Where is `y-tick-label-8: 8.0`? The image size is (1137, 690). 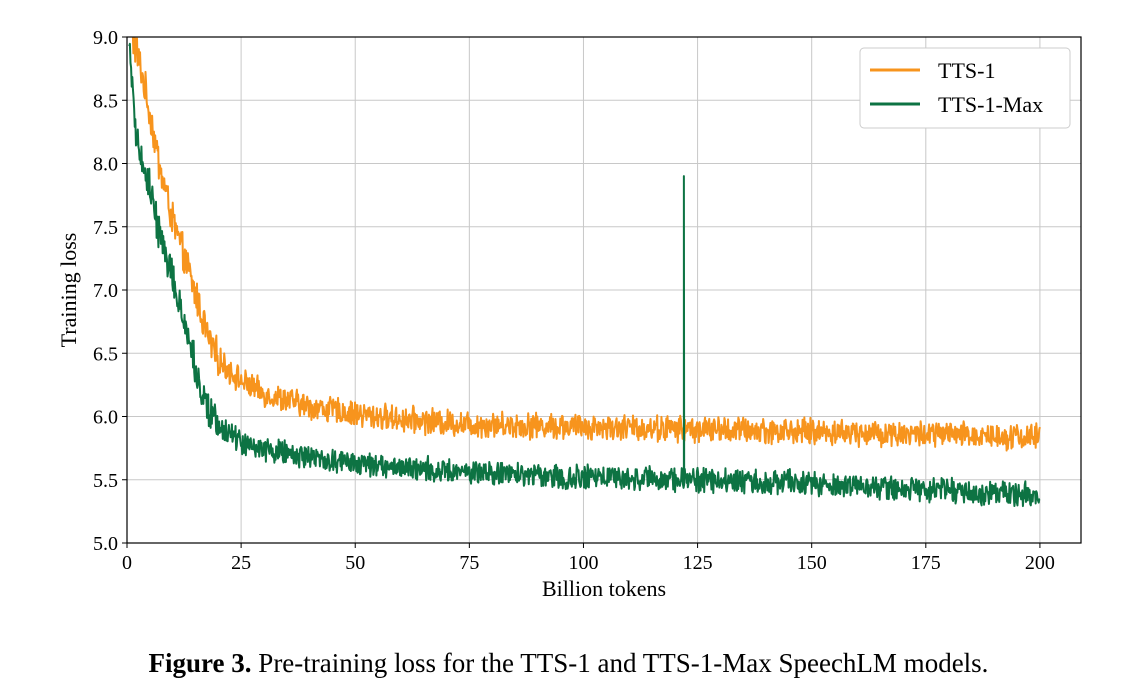
y-tick-label-8: 8.0 is located at coordinates (105, 165).